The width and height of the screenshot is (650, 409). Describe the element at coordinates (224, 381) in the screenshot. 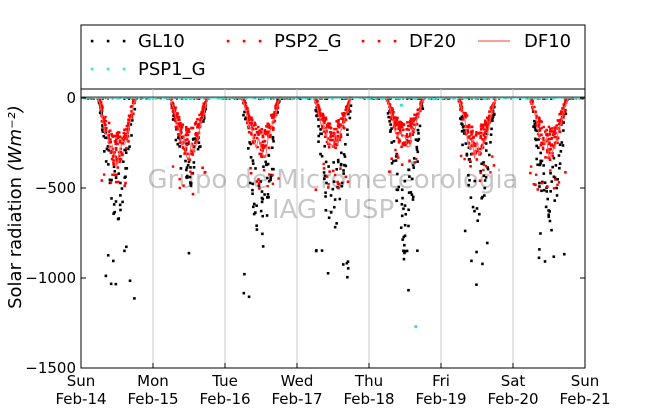

I see `x-tick-label-weekday: Tue` at that location.